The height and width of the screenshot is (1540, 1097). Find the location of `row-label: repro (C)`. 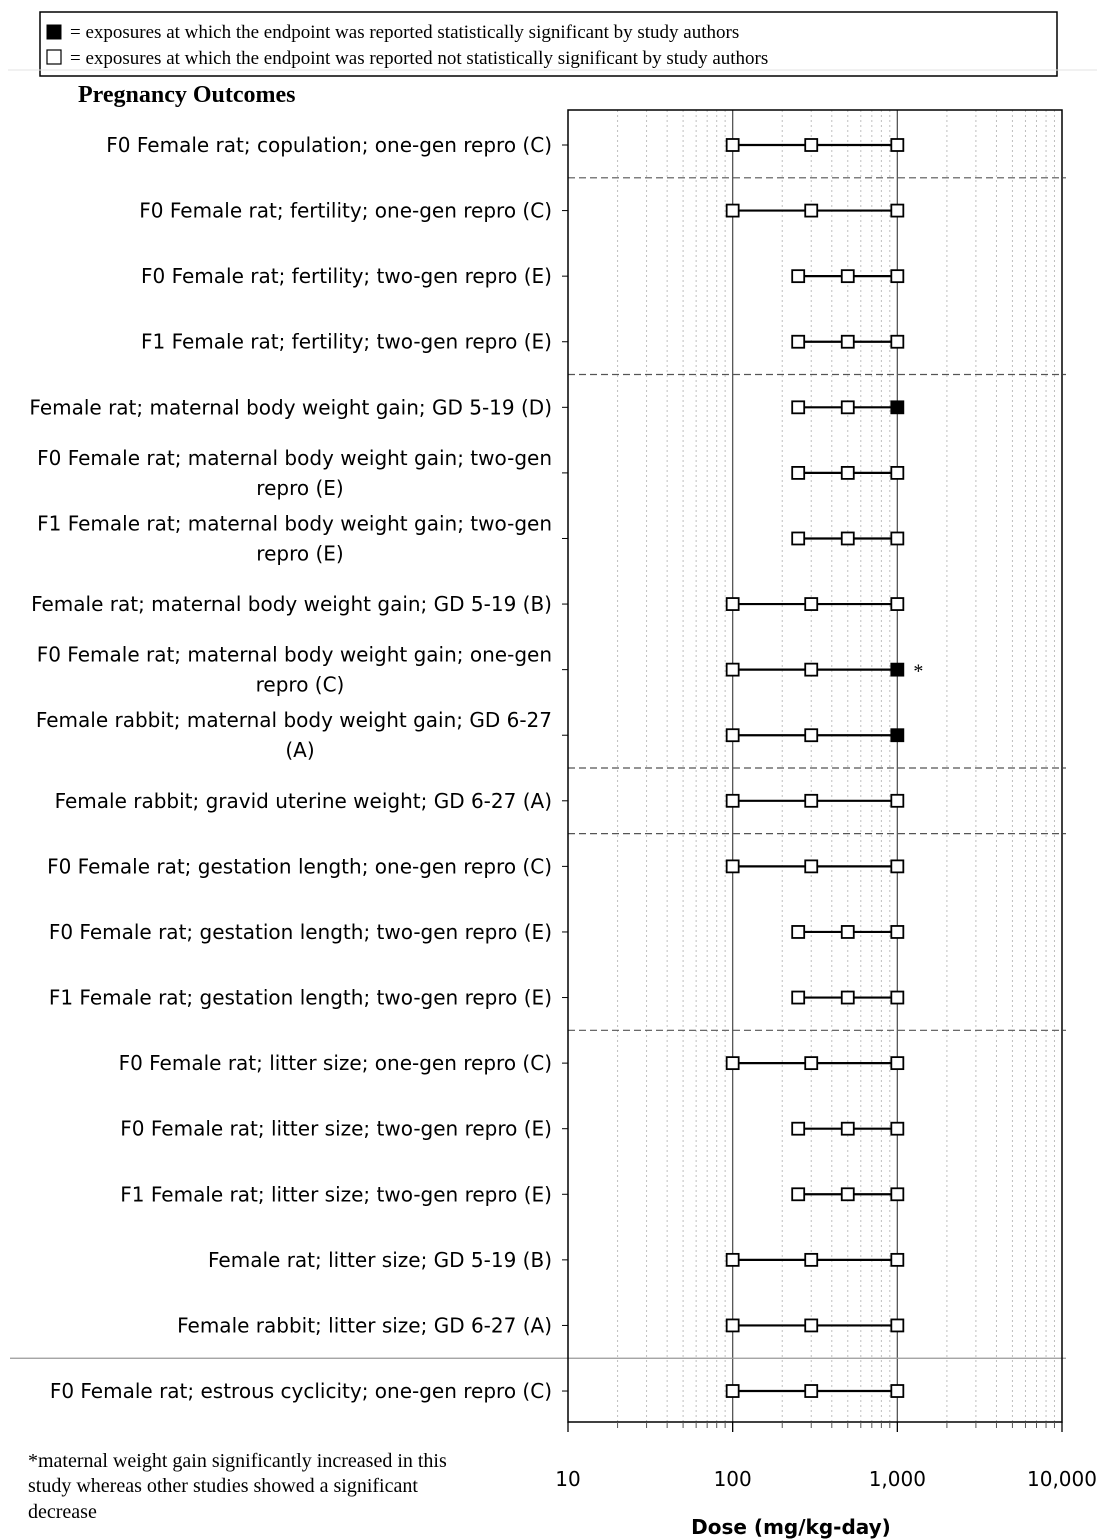

row-label: repro (C) is located at coordinates (300, 685).